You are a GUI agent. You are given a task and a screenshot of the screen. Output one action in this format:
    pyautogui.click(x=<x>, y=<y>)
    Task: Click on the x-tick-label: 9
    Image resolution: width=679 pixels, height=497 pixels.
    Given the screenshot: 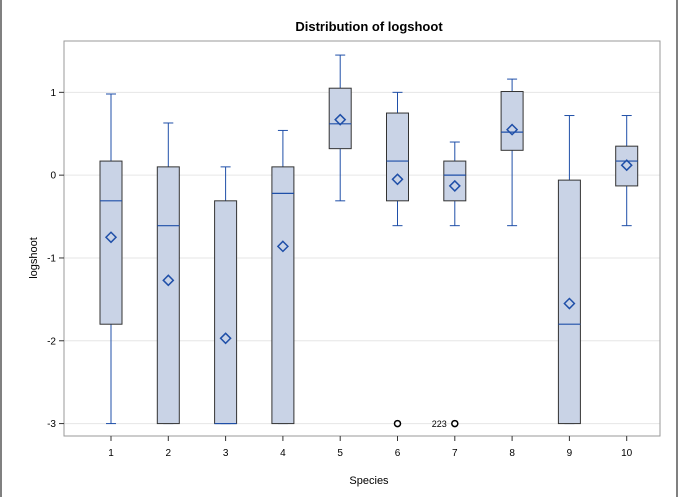 What is the action you would take?
    pyautogui.click(x=570, y=453)
    